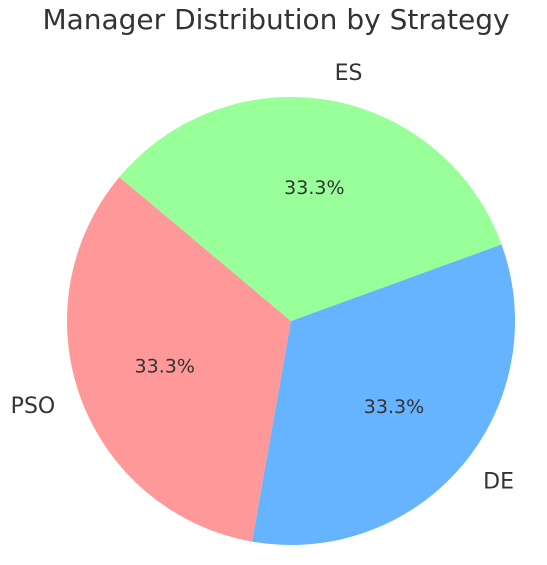 The width and height of the screenshot is (547, 565). I want to click on slice-percent-es: 33.3%, so click(314, 188).